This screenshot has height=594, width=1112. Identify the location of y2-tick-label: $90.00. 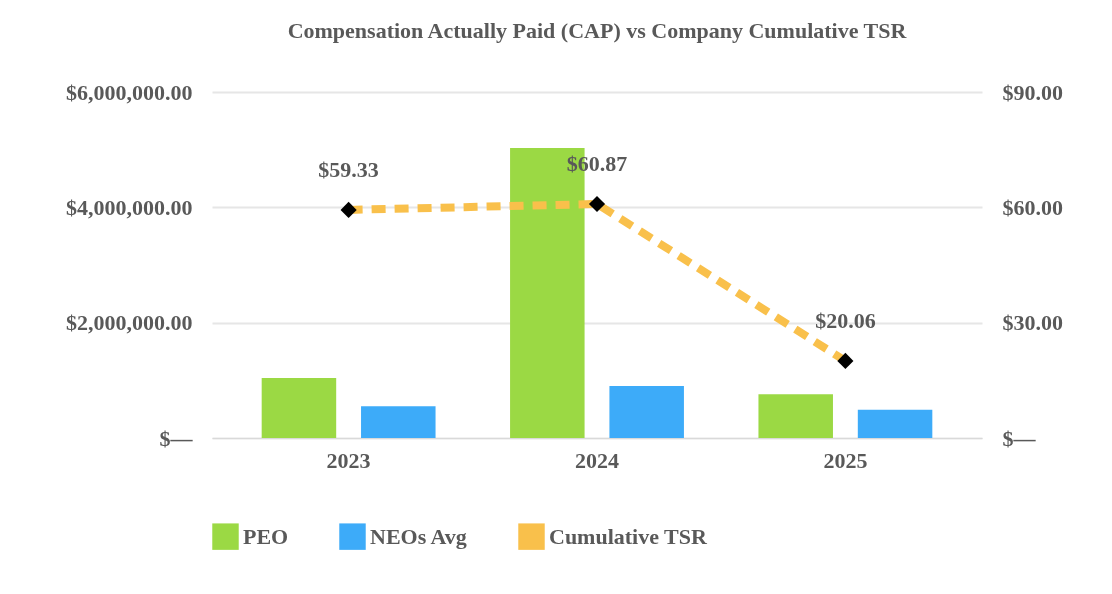
(1032, 92).